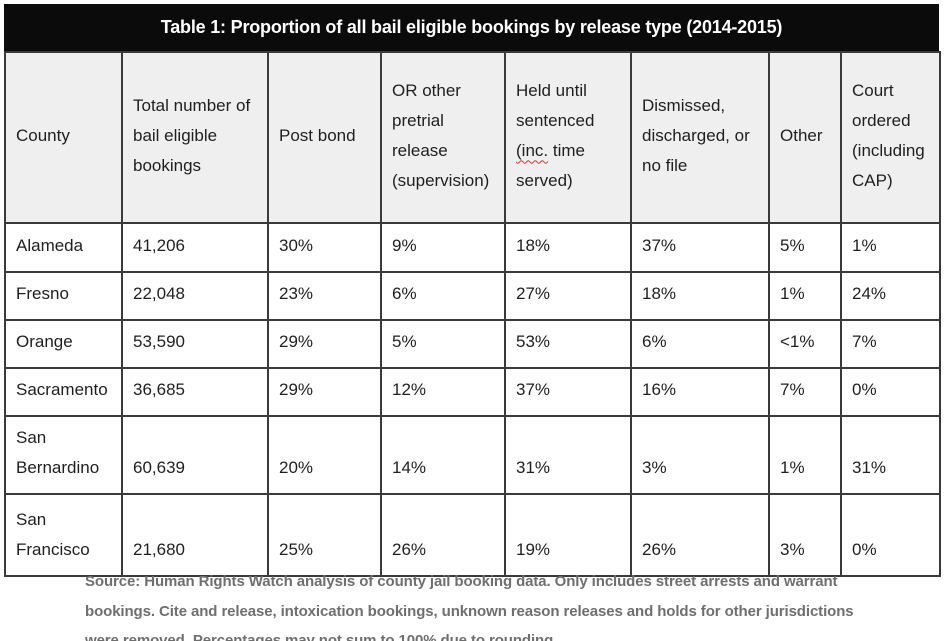  What do you see at coordinates (324, 296) in the screenshot?
I see `post-bond-cell: 23%` at bounding box center [324, 296].